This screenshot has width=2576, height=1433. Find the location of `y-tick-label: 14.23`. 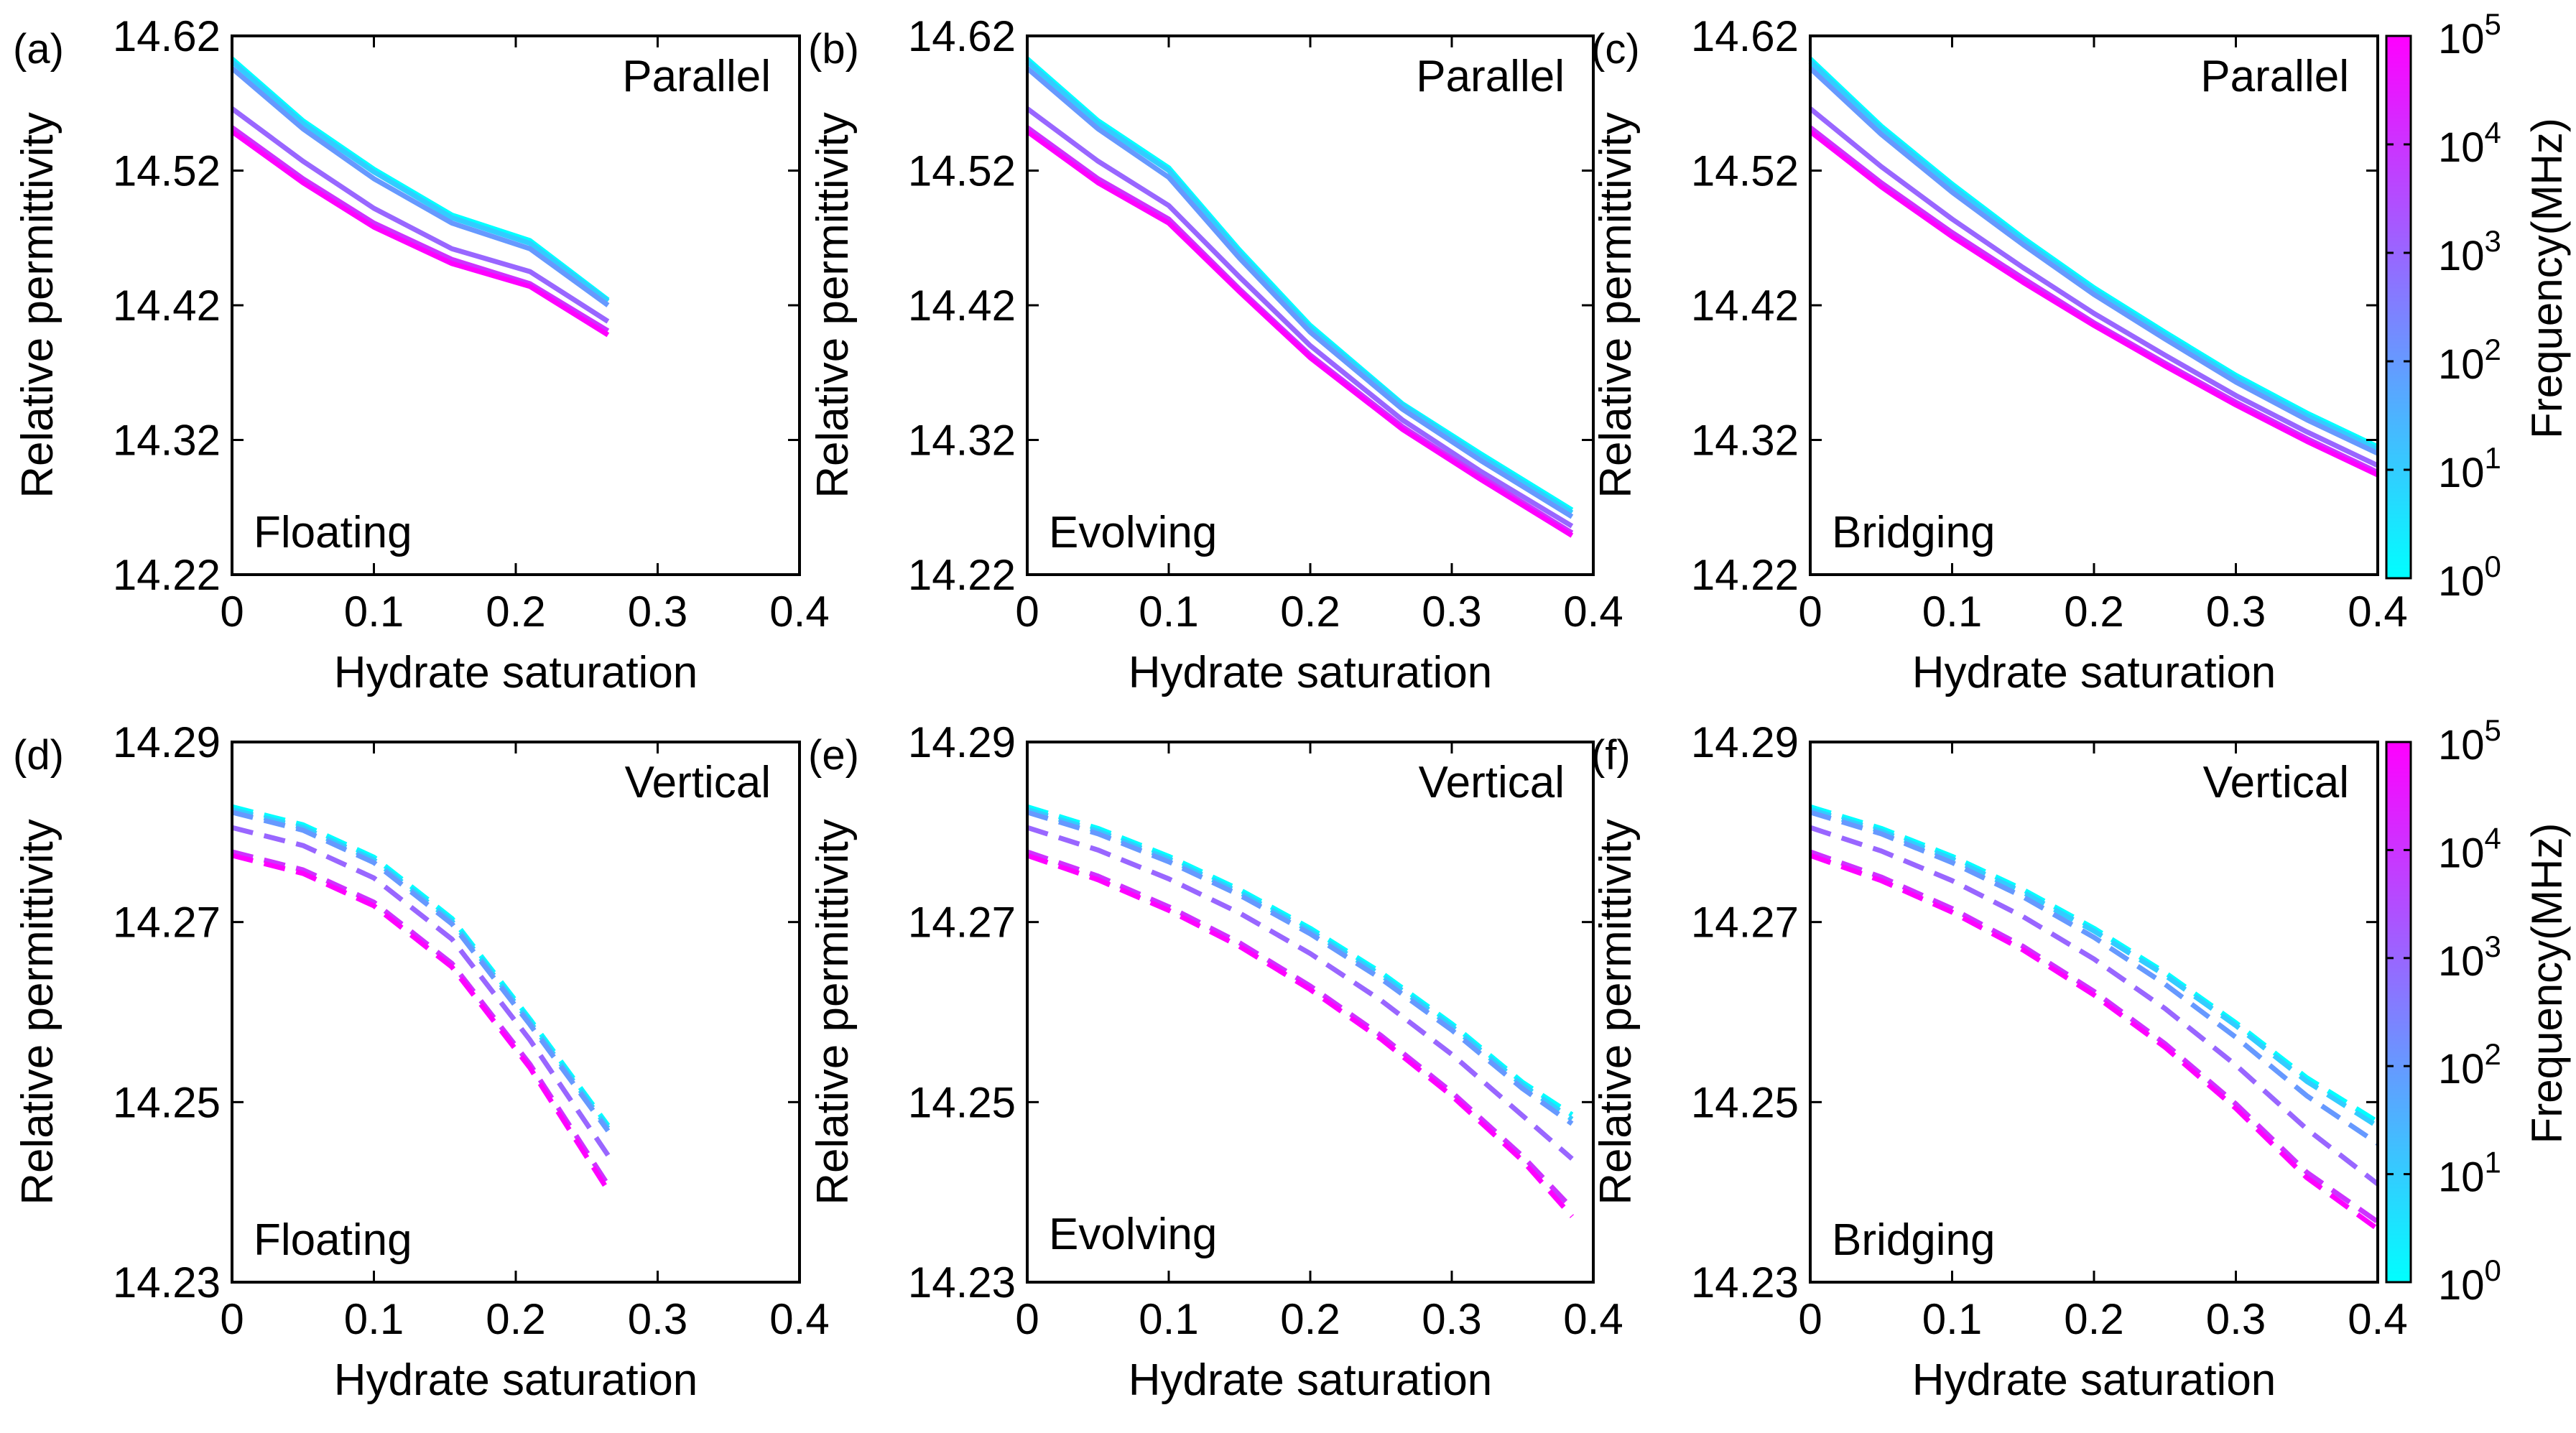

y-tick-label: 14.23 is located at coordinates (167, 1282).